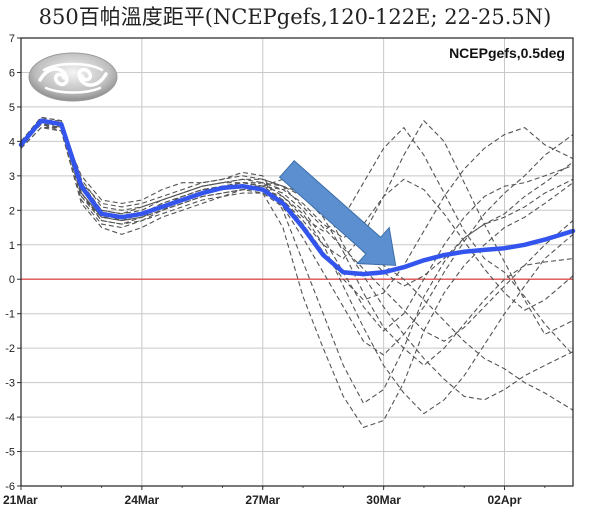 This screenshot has width=590, height=517. Describe the element at coordinates (10, 315) in the screenshot. I see `y-tick-label: -1` at that location.